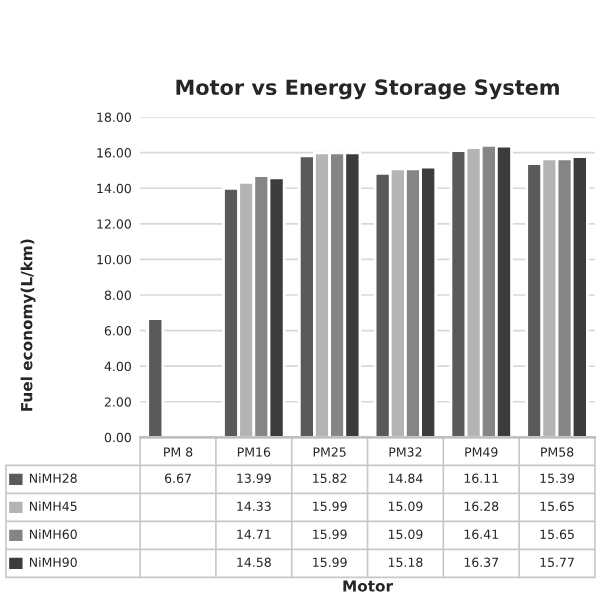 This screenshot has height=616, width=604. Describe the element at coordinates (155, 377) in the screenshot. I see `bar` at that location.